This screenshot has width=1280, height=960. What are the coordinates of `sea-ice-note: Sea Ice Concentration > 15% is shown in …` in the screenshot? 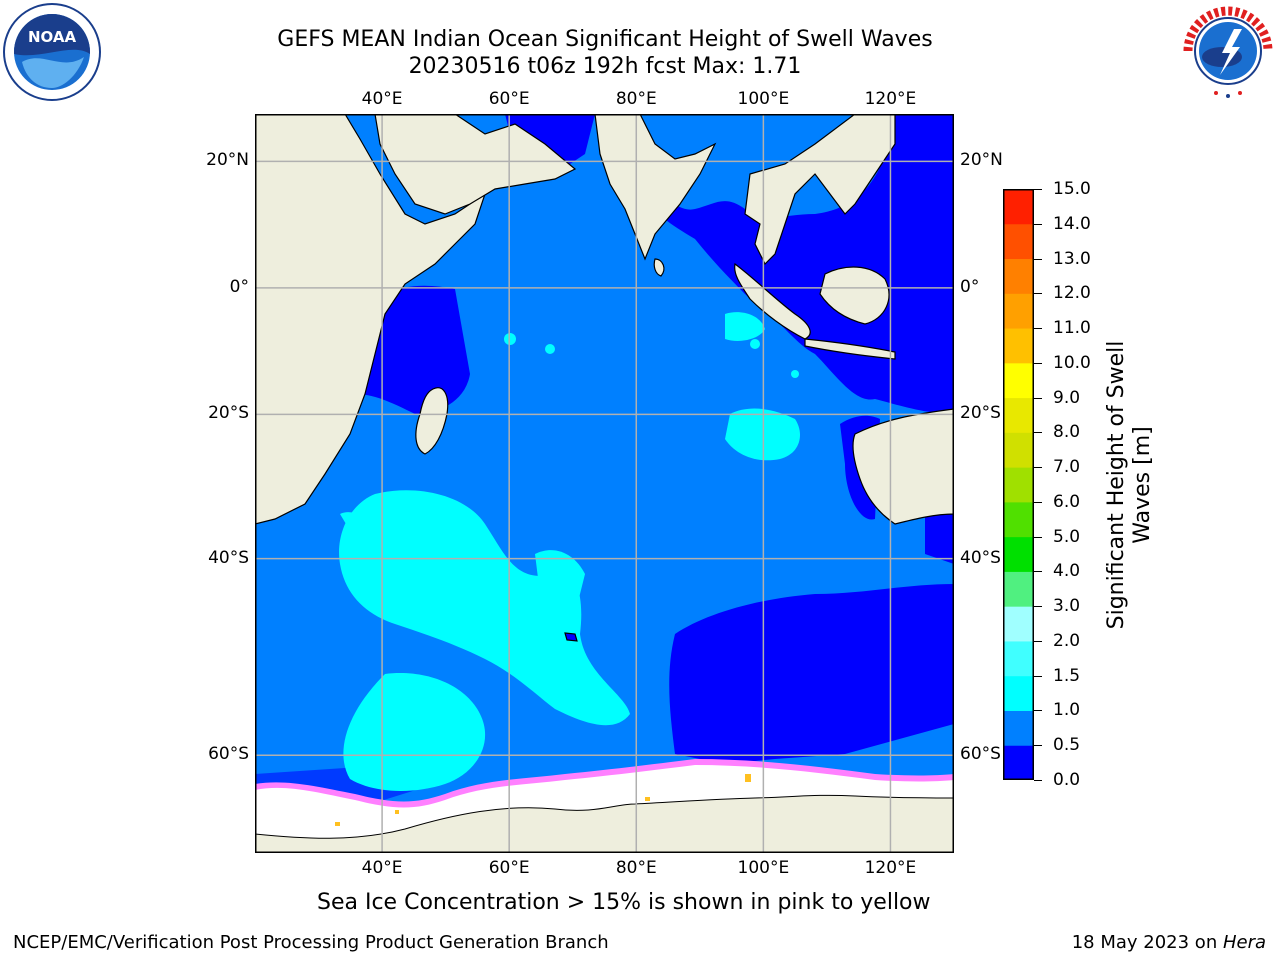 It's located at (624, 902).